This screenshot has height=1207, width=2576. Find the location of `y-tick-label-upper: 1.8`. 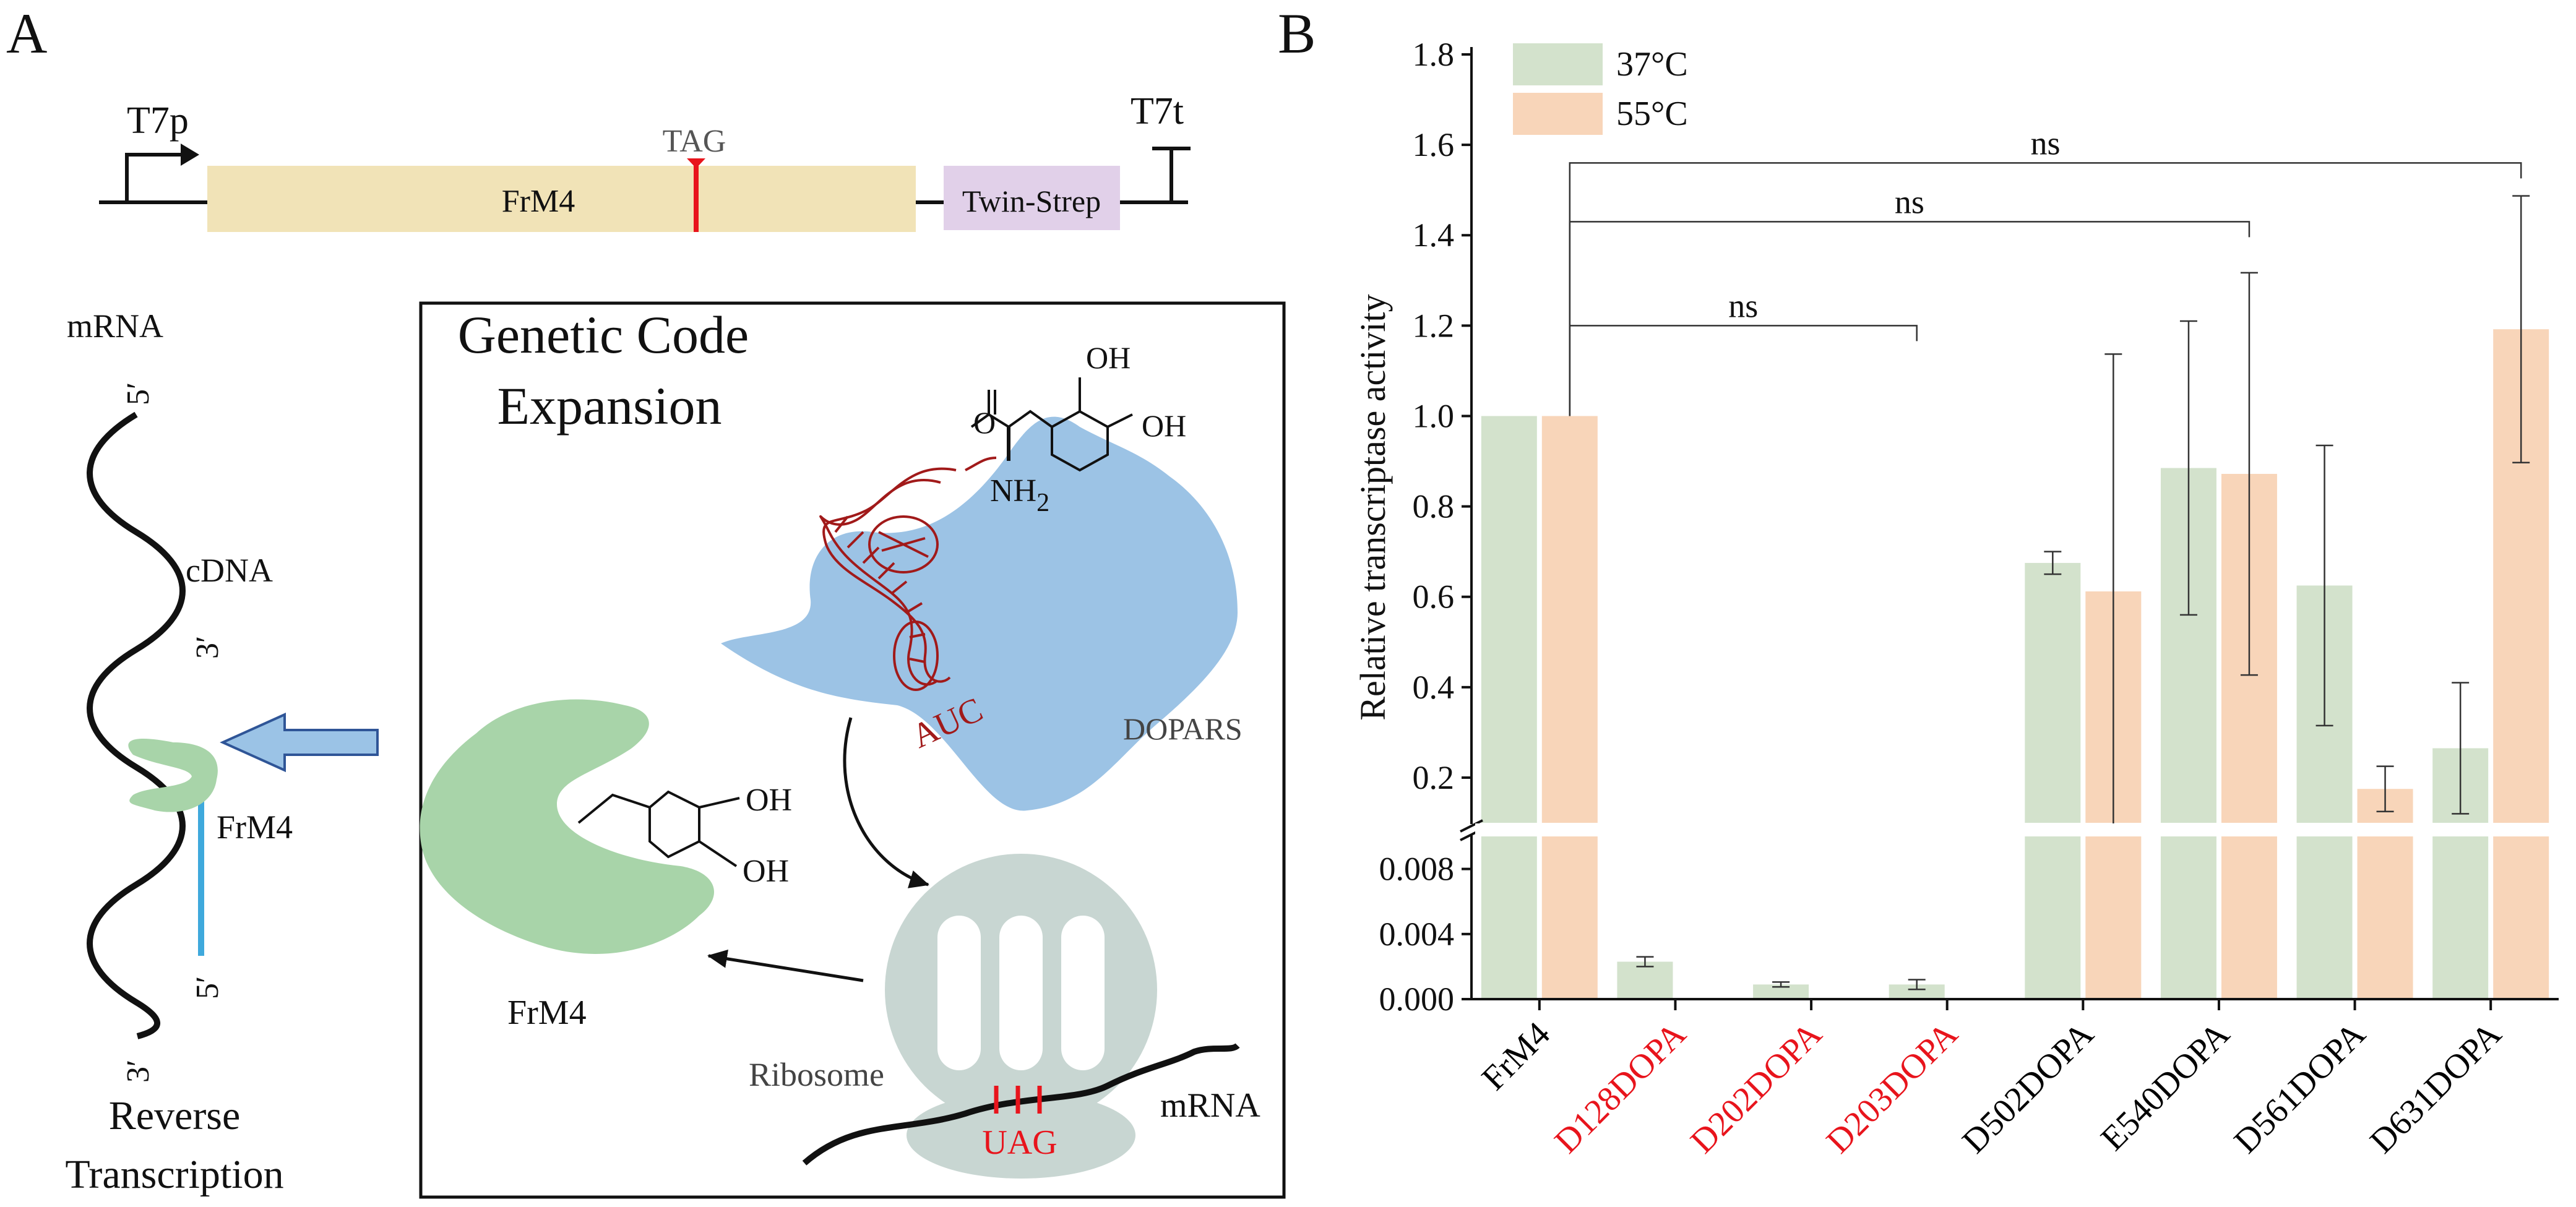

y-tick-label-upper: 1.8 is located at coordinates (1434, 54).